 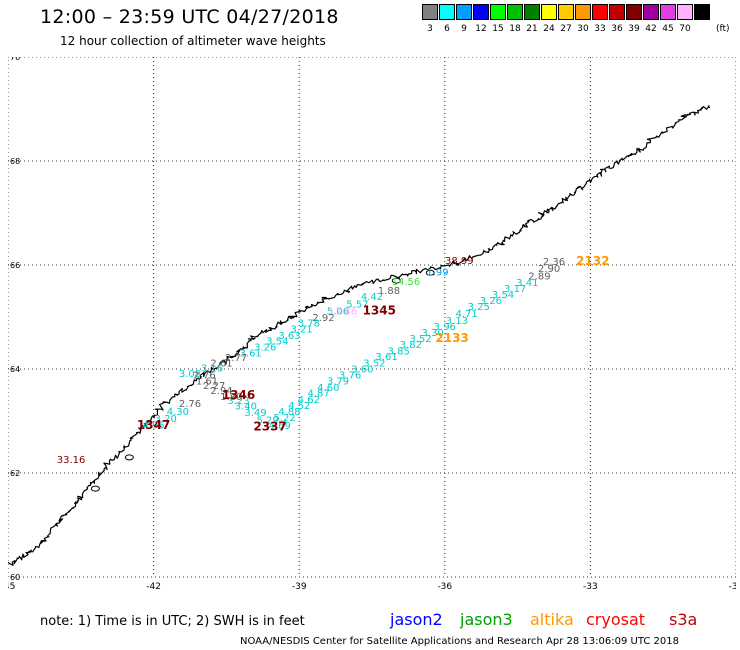 What do you see at coordinates (447, 29) in the screenshot?
I see `legend-label: 6` at bounding box center [447, 29].